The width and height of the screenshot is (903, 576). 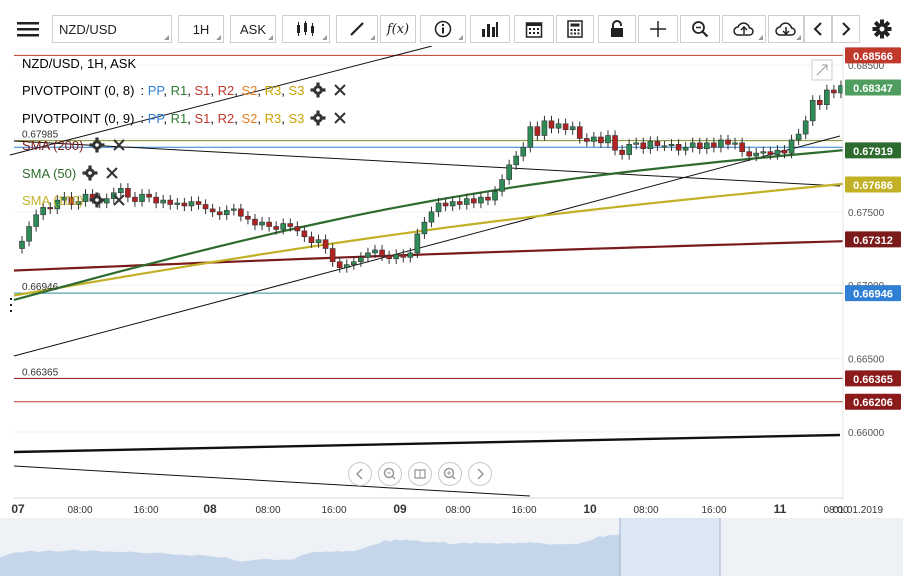 I want to click on draw-button, so click(x=357, y=29).